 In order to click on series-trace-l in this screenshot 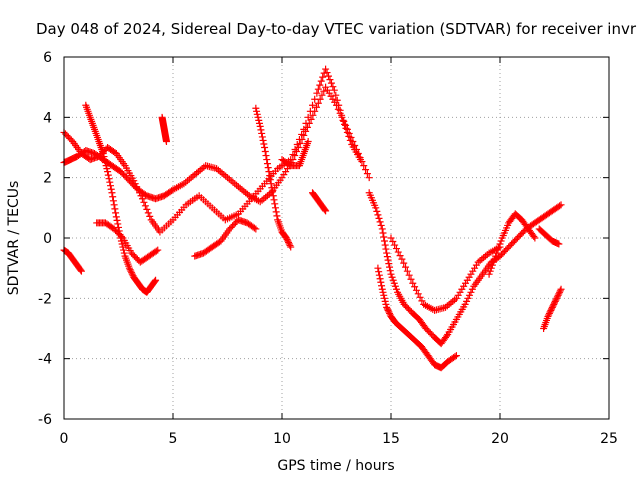, I will do `click(417, 318)`.